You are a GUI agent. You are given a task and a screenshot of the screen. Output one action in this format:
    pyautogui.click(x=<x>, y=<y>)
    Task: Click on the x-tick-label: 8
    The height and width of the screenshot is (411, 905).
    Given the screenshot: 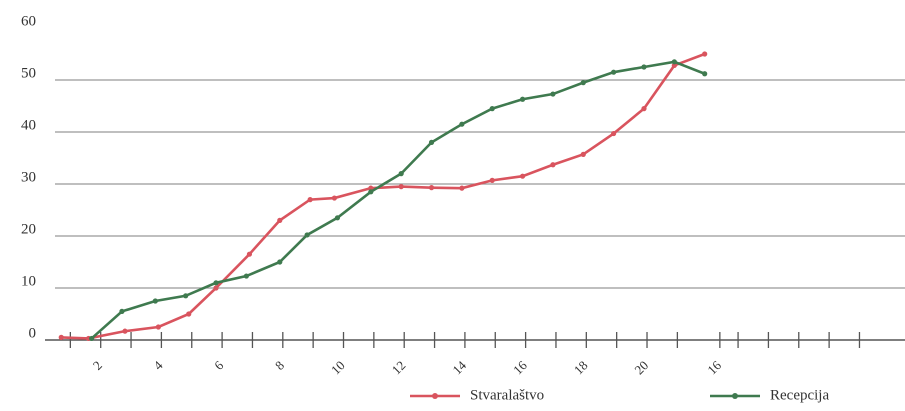 What is the action you would take?
    pyautogui.click(x=279, y=365)
    